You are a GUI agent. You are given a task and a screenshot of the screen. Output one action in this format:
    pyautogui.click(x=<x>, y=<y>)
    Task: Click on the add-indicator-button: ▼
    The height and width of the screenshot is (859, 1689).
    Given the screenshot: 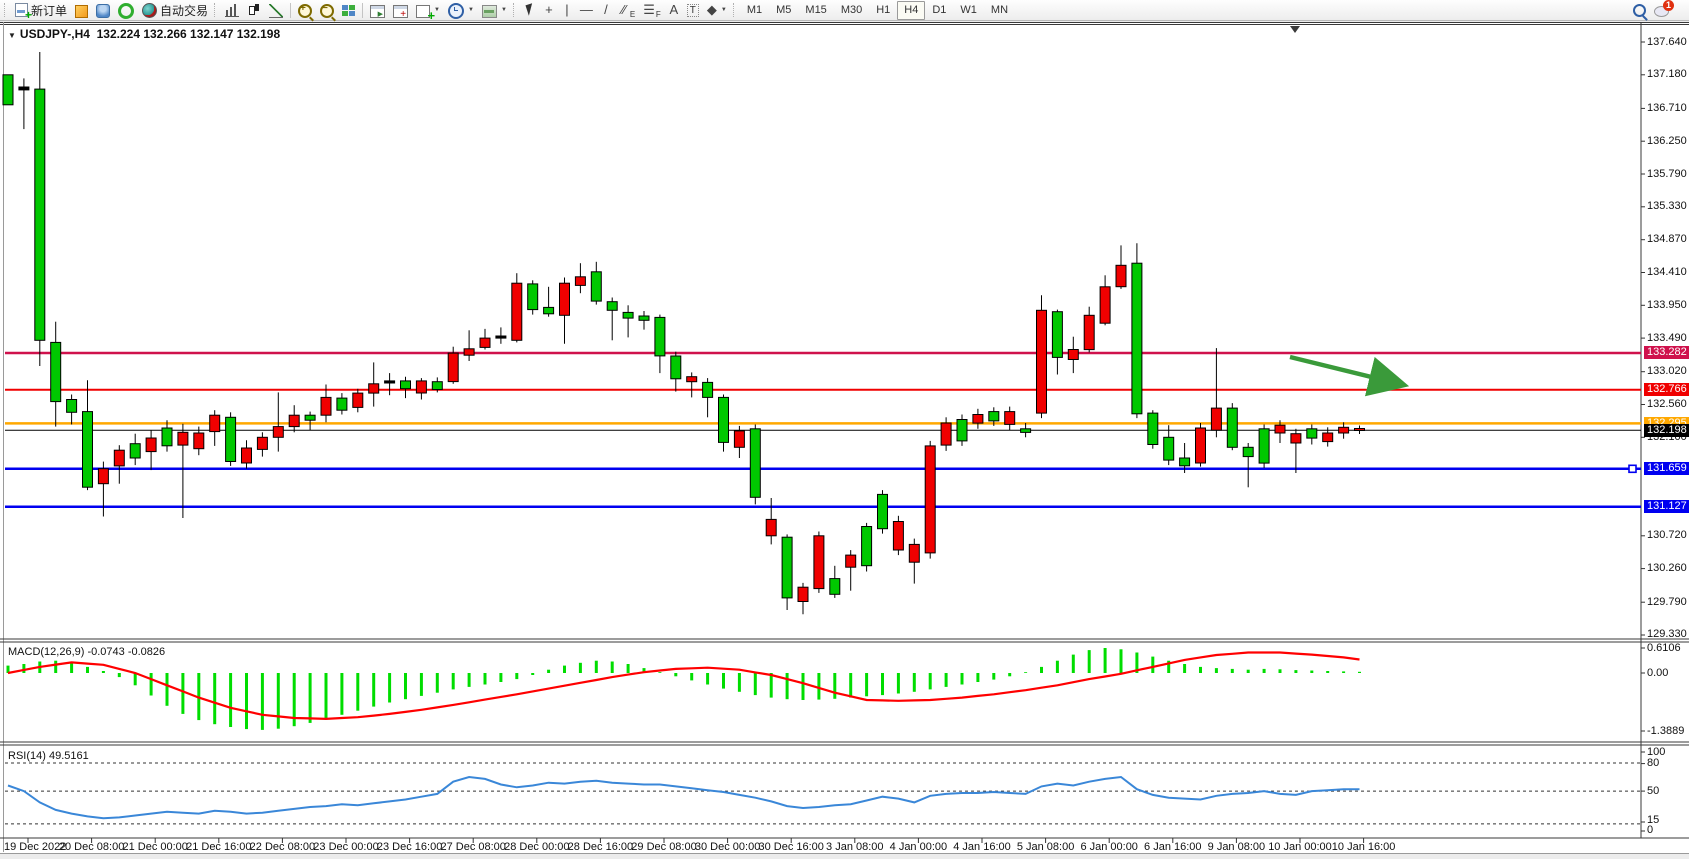 What is the action you would take?
    pyautogui.click(x=428, y=12)
    